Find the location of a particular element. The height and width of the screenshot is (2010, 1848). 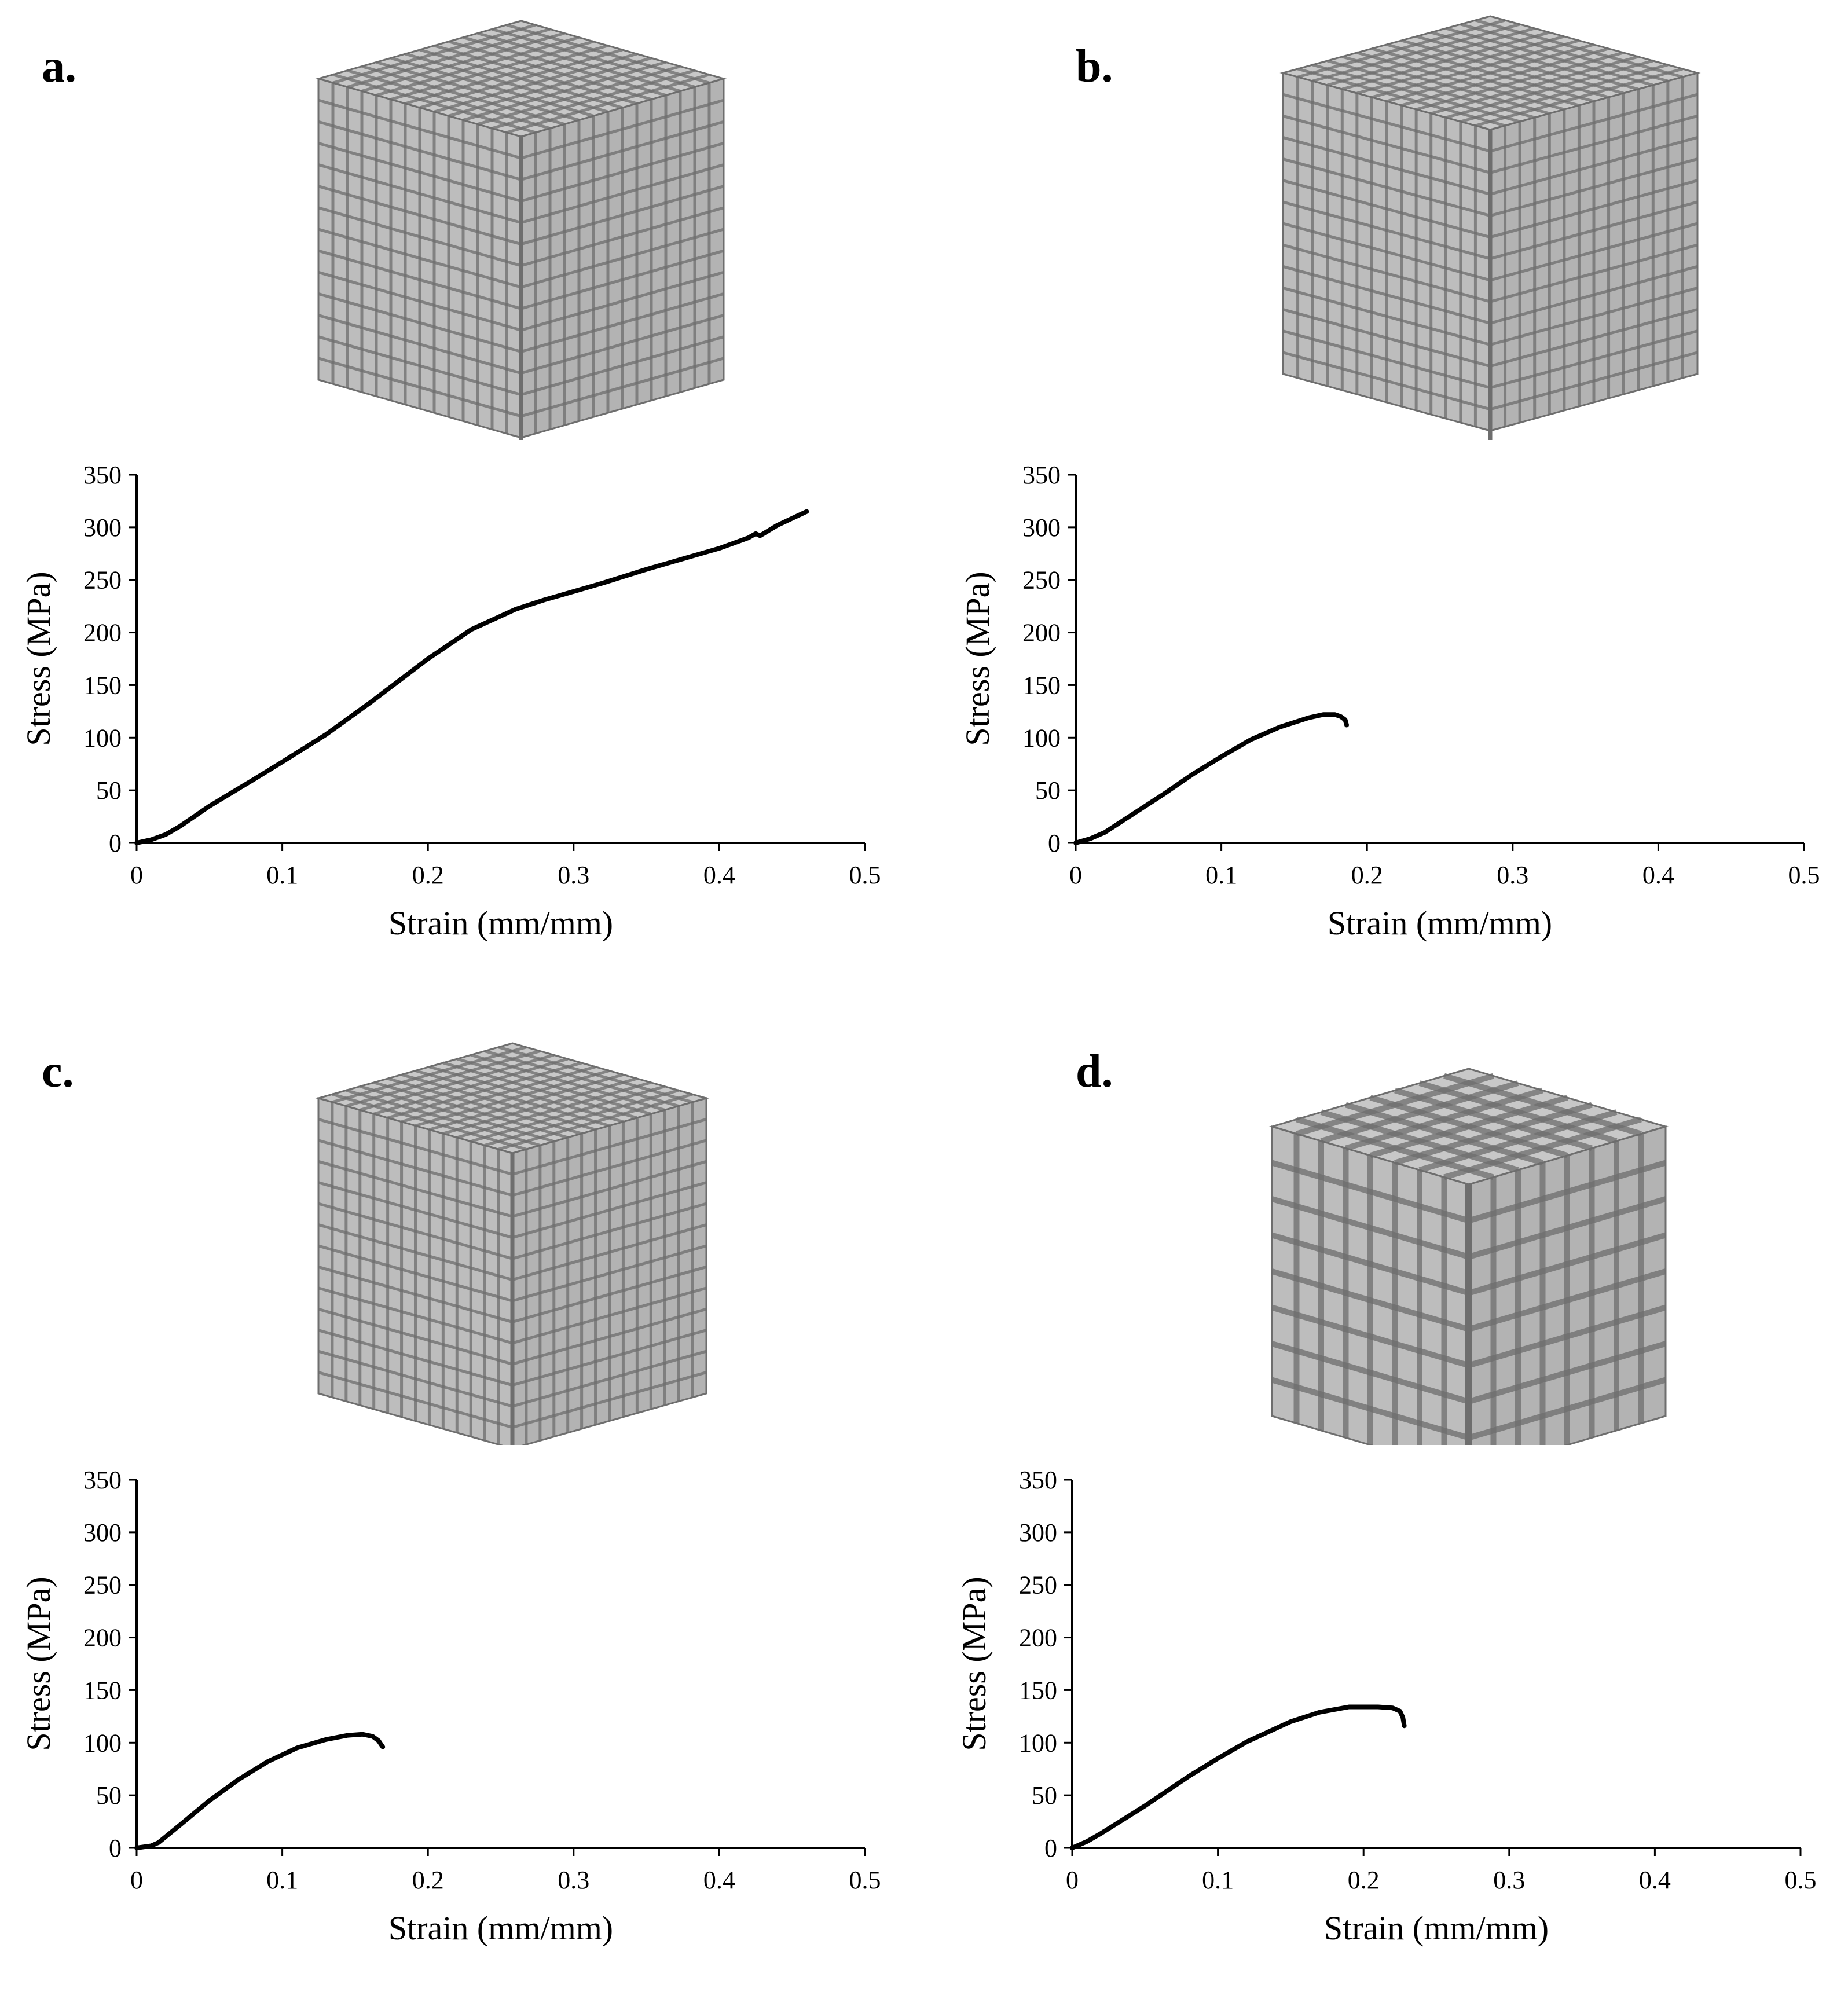

panel-label: a. is located at coordinates (59, 66).